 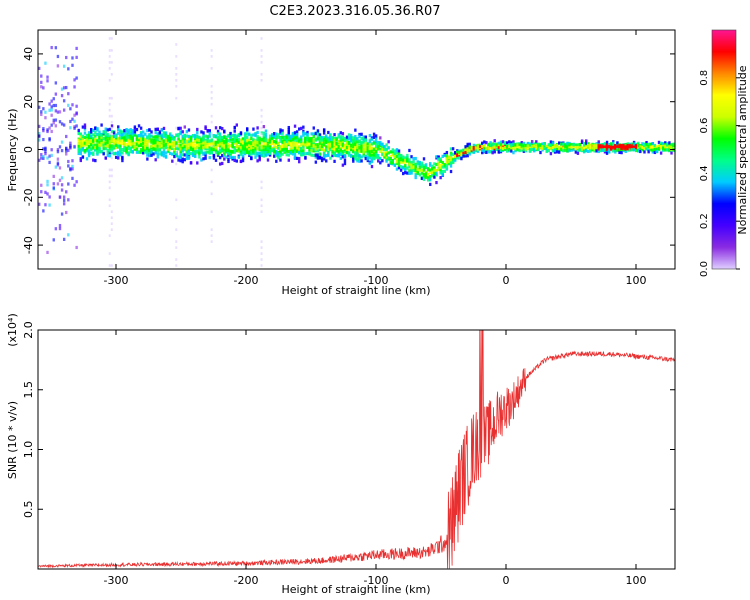 What do you see at coordinates (724, 149) in the screenshot?
I see `colorbar-frame` at bounding box center [724, 149].